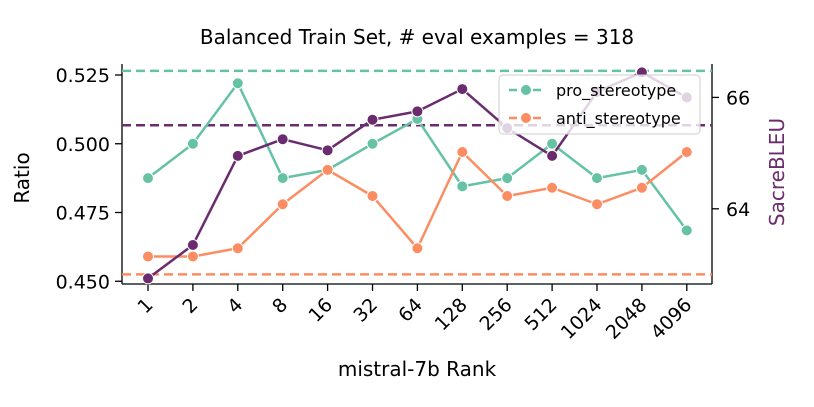 Image resolution: width=814 pixels, height=407 pixels. What do you see at coordinates (83, 76) in the screenshot?
I see `y-tick-label: 0.525` at bounding box center [83, 76].